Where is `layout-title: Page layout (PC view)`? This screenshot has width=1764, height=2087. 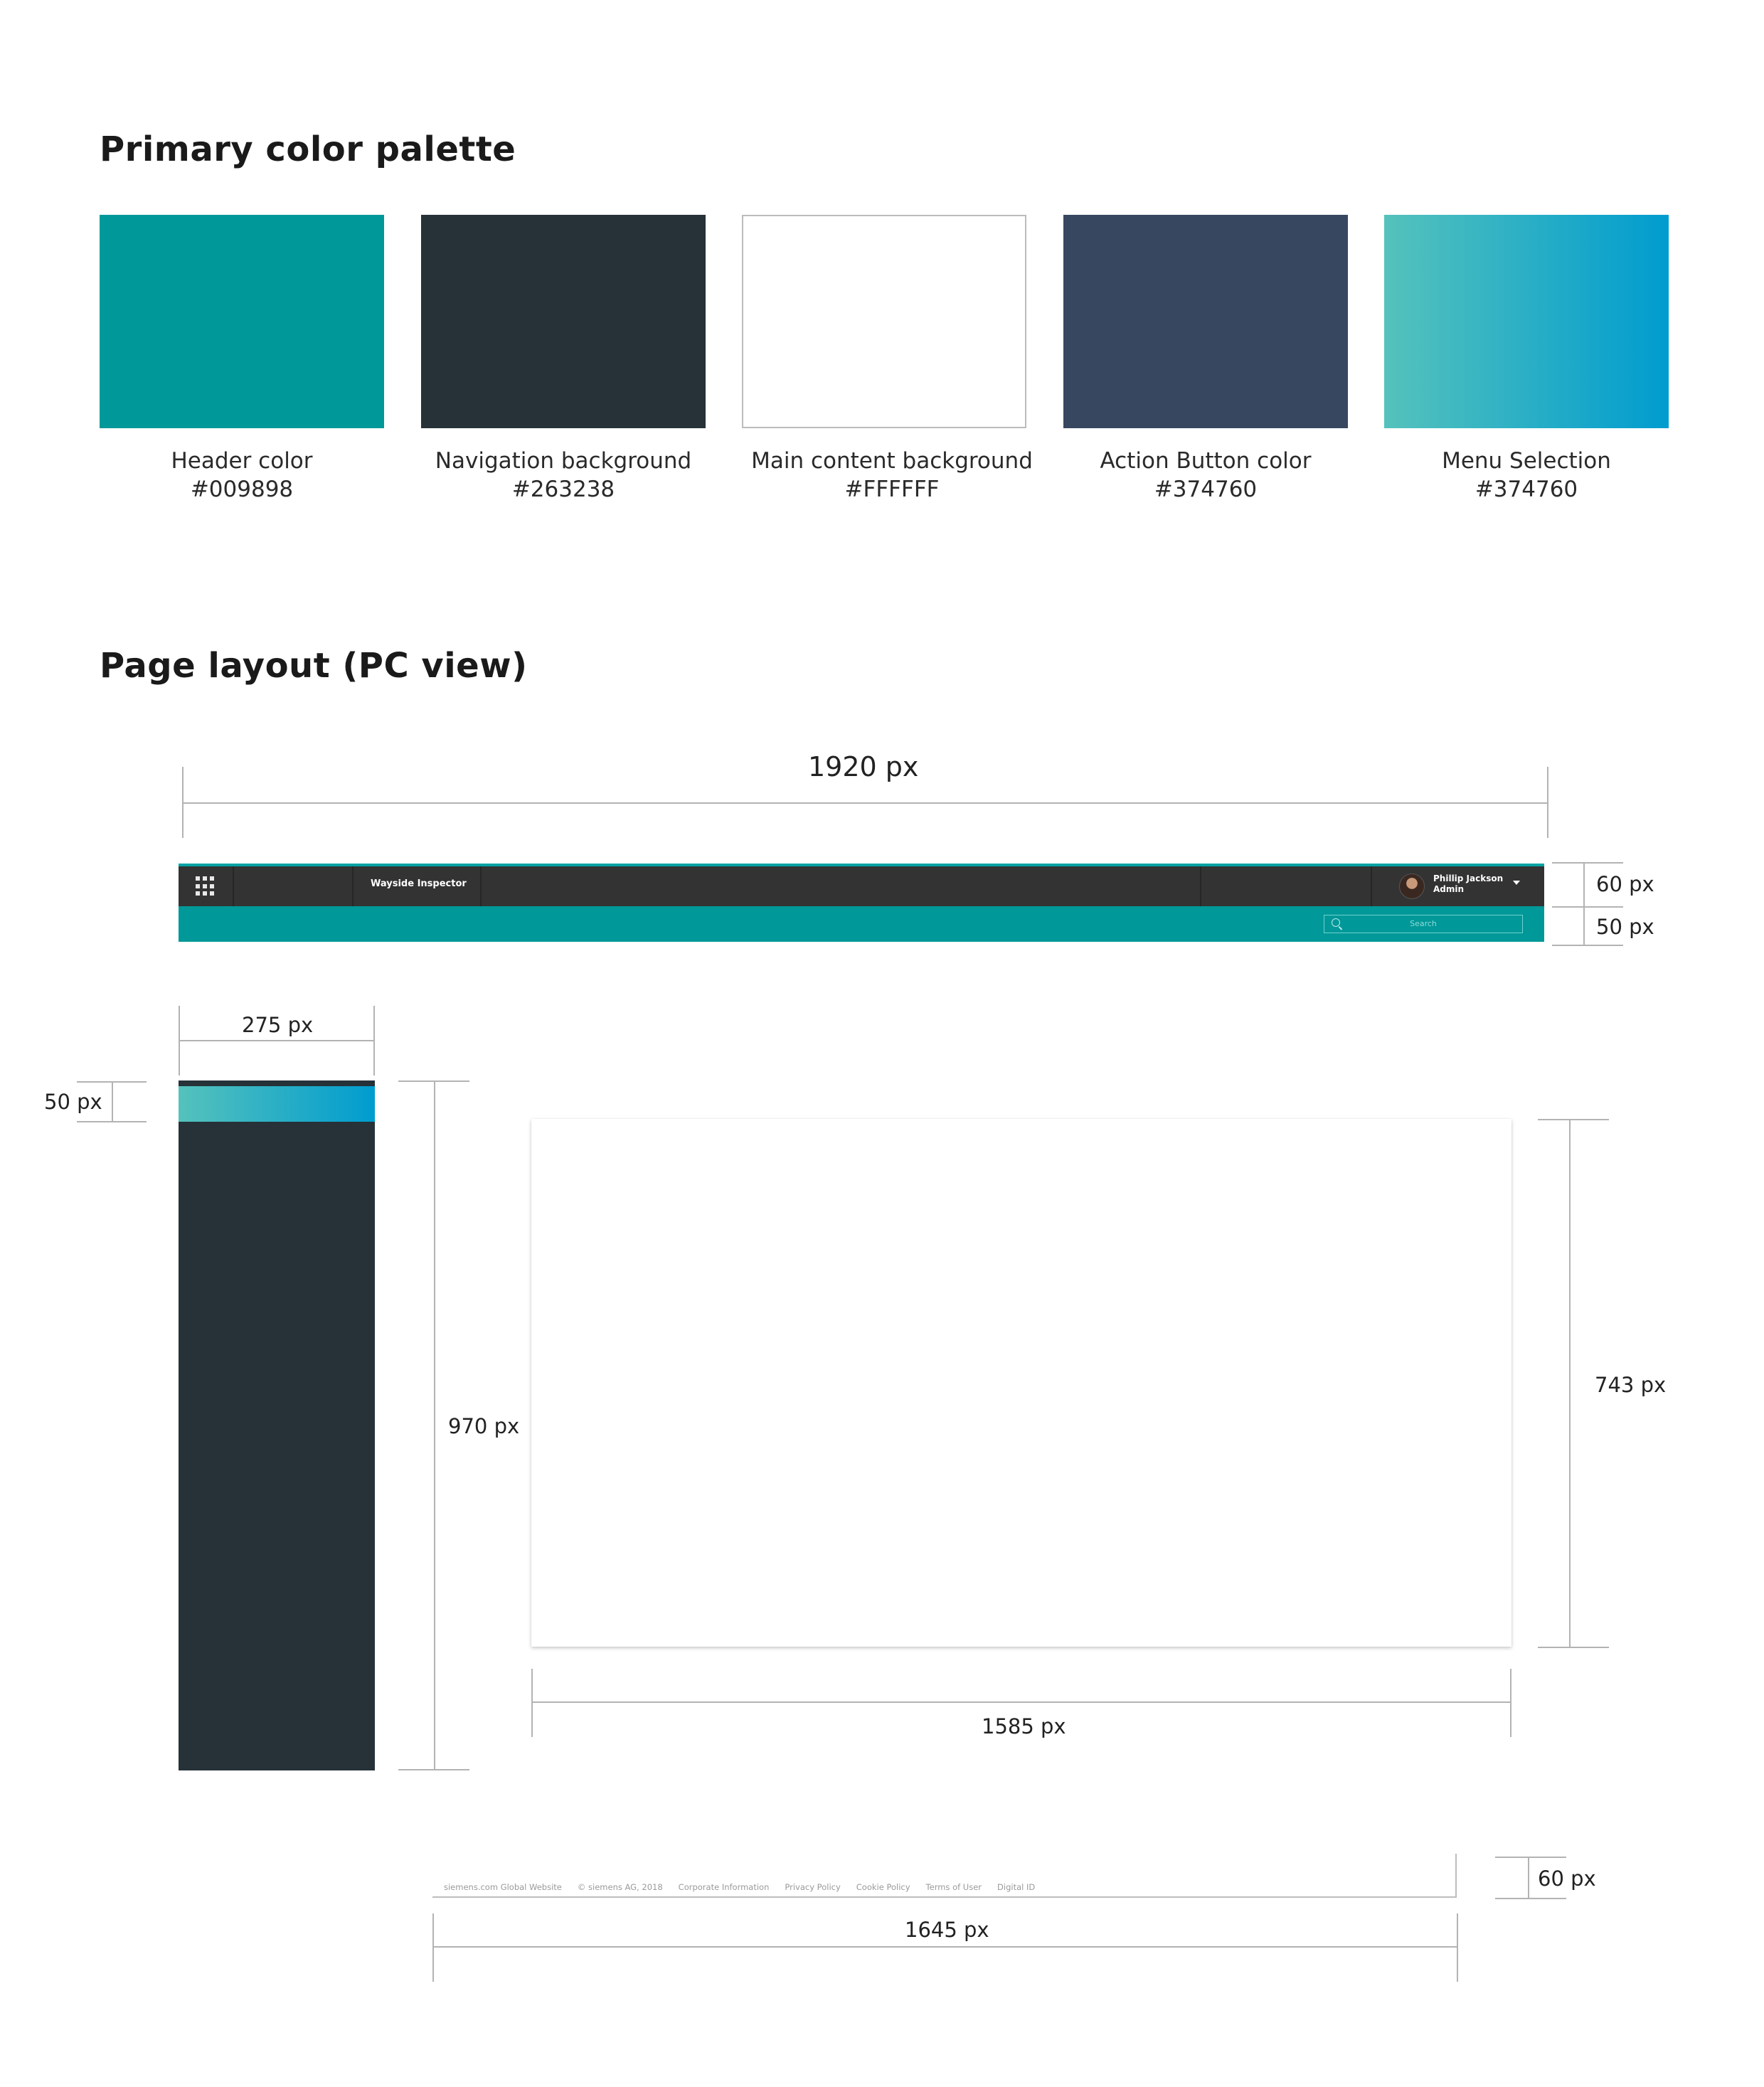
layout-title: Page layout (PC view) is located at coordinates (314, 666).